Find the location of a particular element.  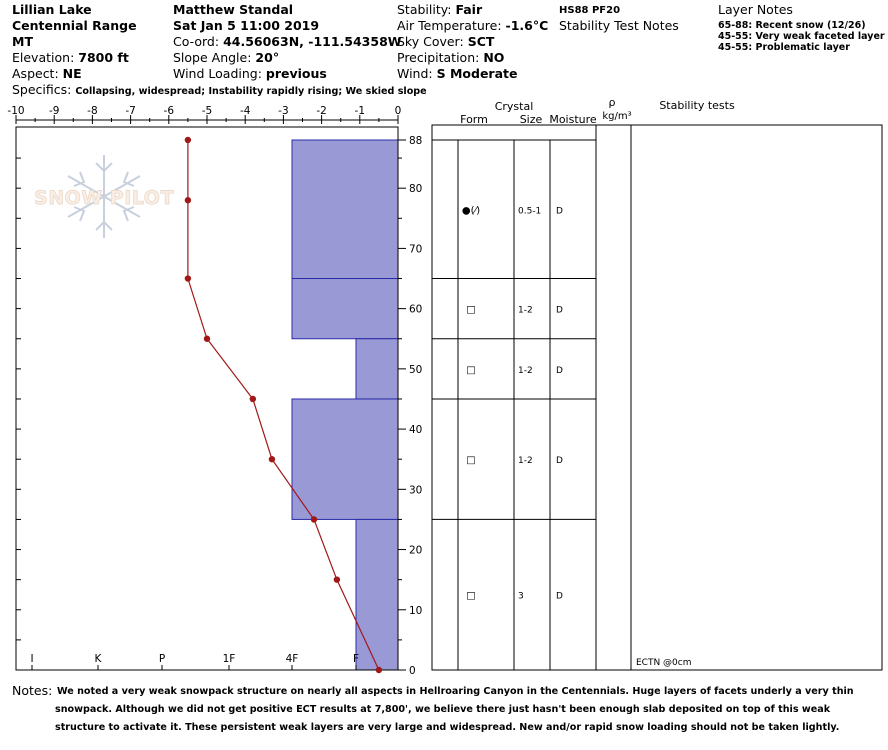

slope-value: 20° is located at coordinates (267, 57).